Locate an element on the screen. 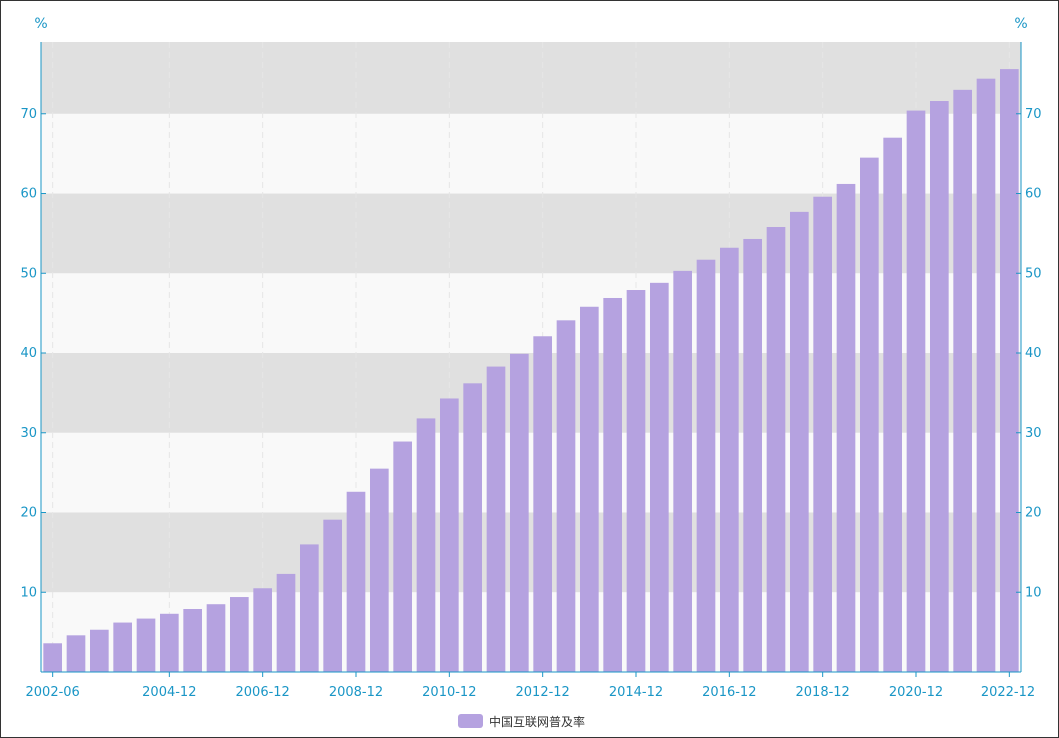 The image size is (1059, 738). x-tick-label: 2012-12 is located at coordinates (543, 692).